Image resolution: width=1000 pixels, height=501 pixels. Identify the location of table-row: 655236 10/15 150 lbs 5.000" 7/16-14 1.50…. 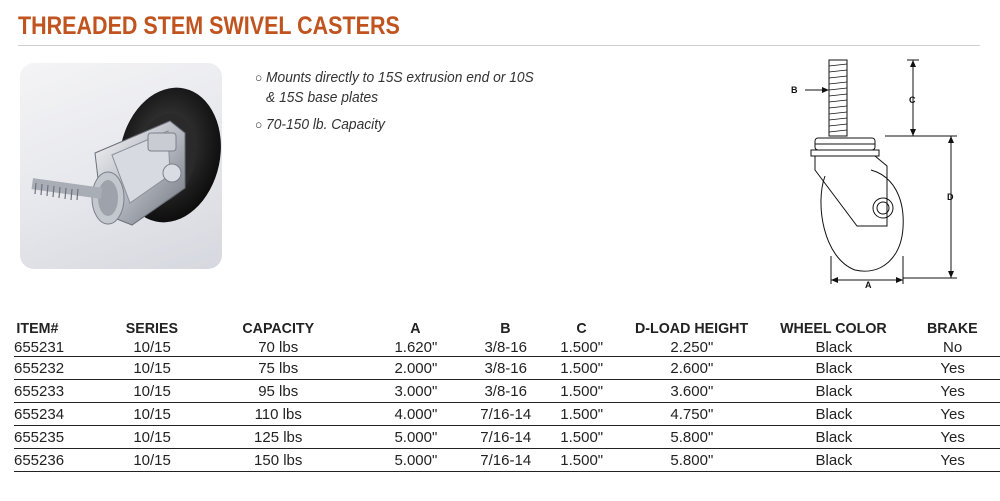
(507, 460).